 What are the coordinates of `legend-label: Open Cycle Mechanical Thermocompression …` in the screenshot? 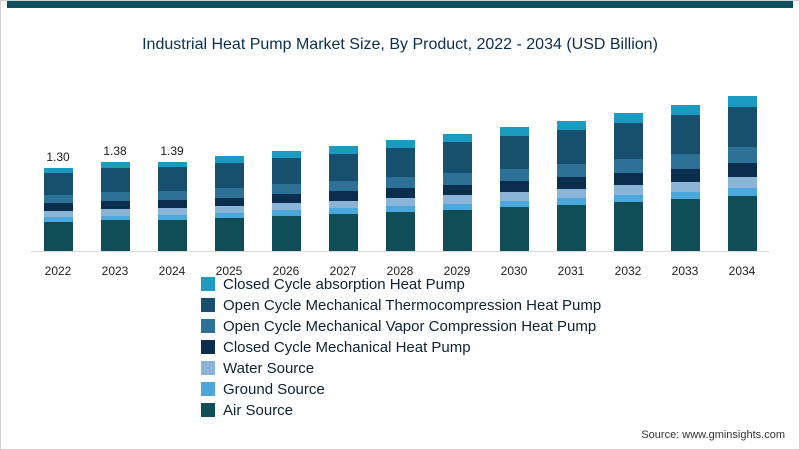 It's located at (412, 305).